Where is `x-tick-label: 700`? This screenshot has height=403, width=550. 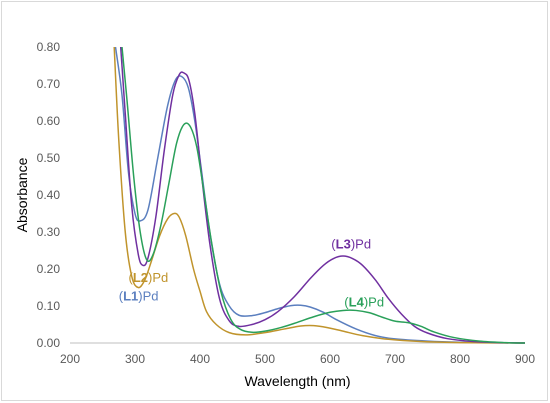 x-tick-label: 700 is located at coordinates (395, 359).